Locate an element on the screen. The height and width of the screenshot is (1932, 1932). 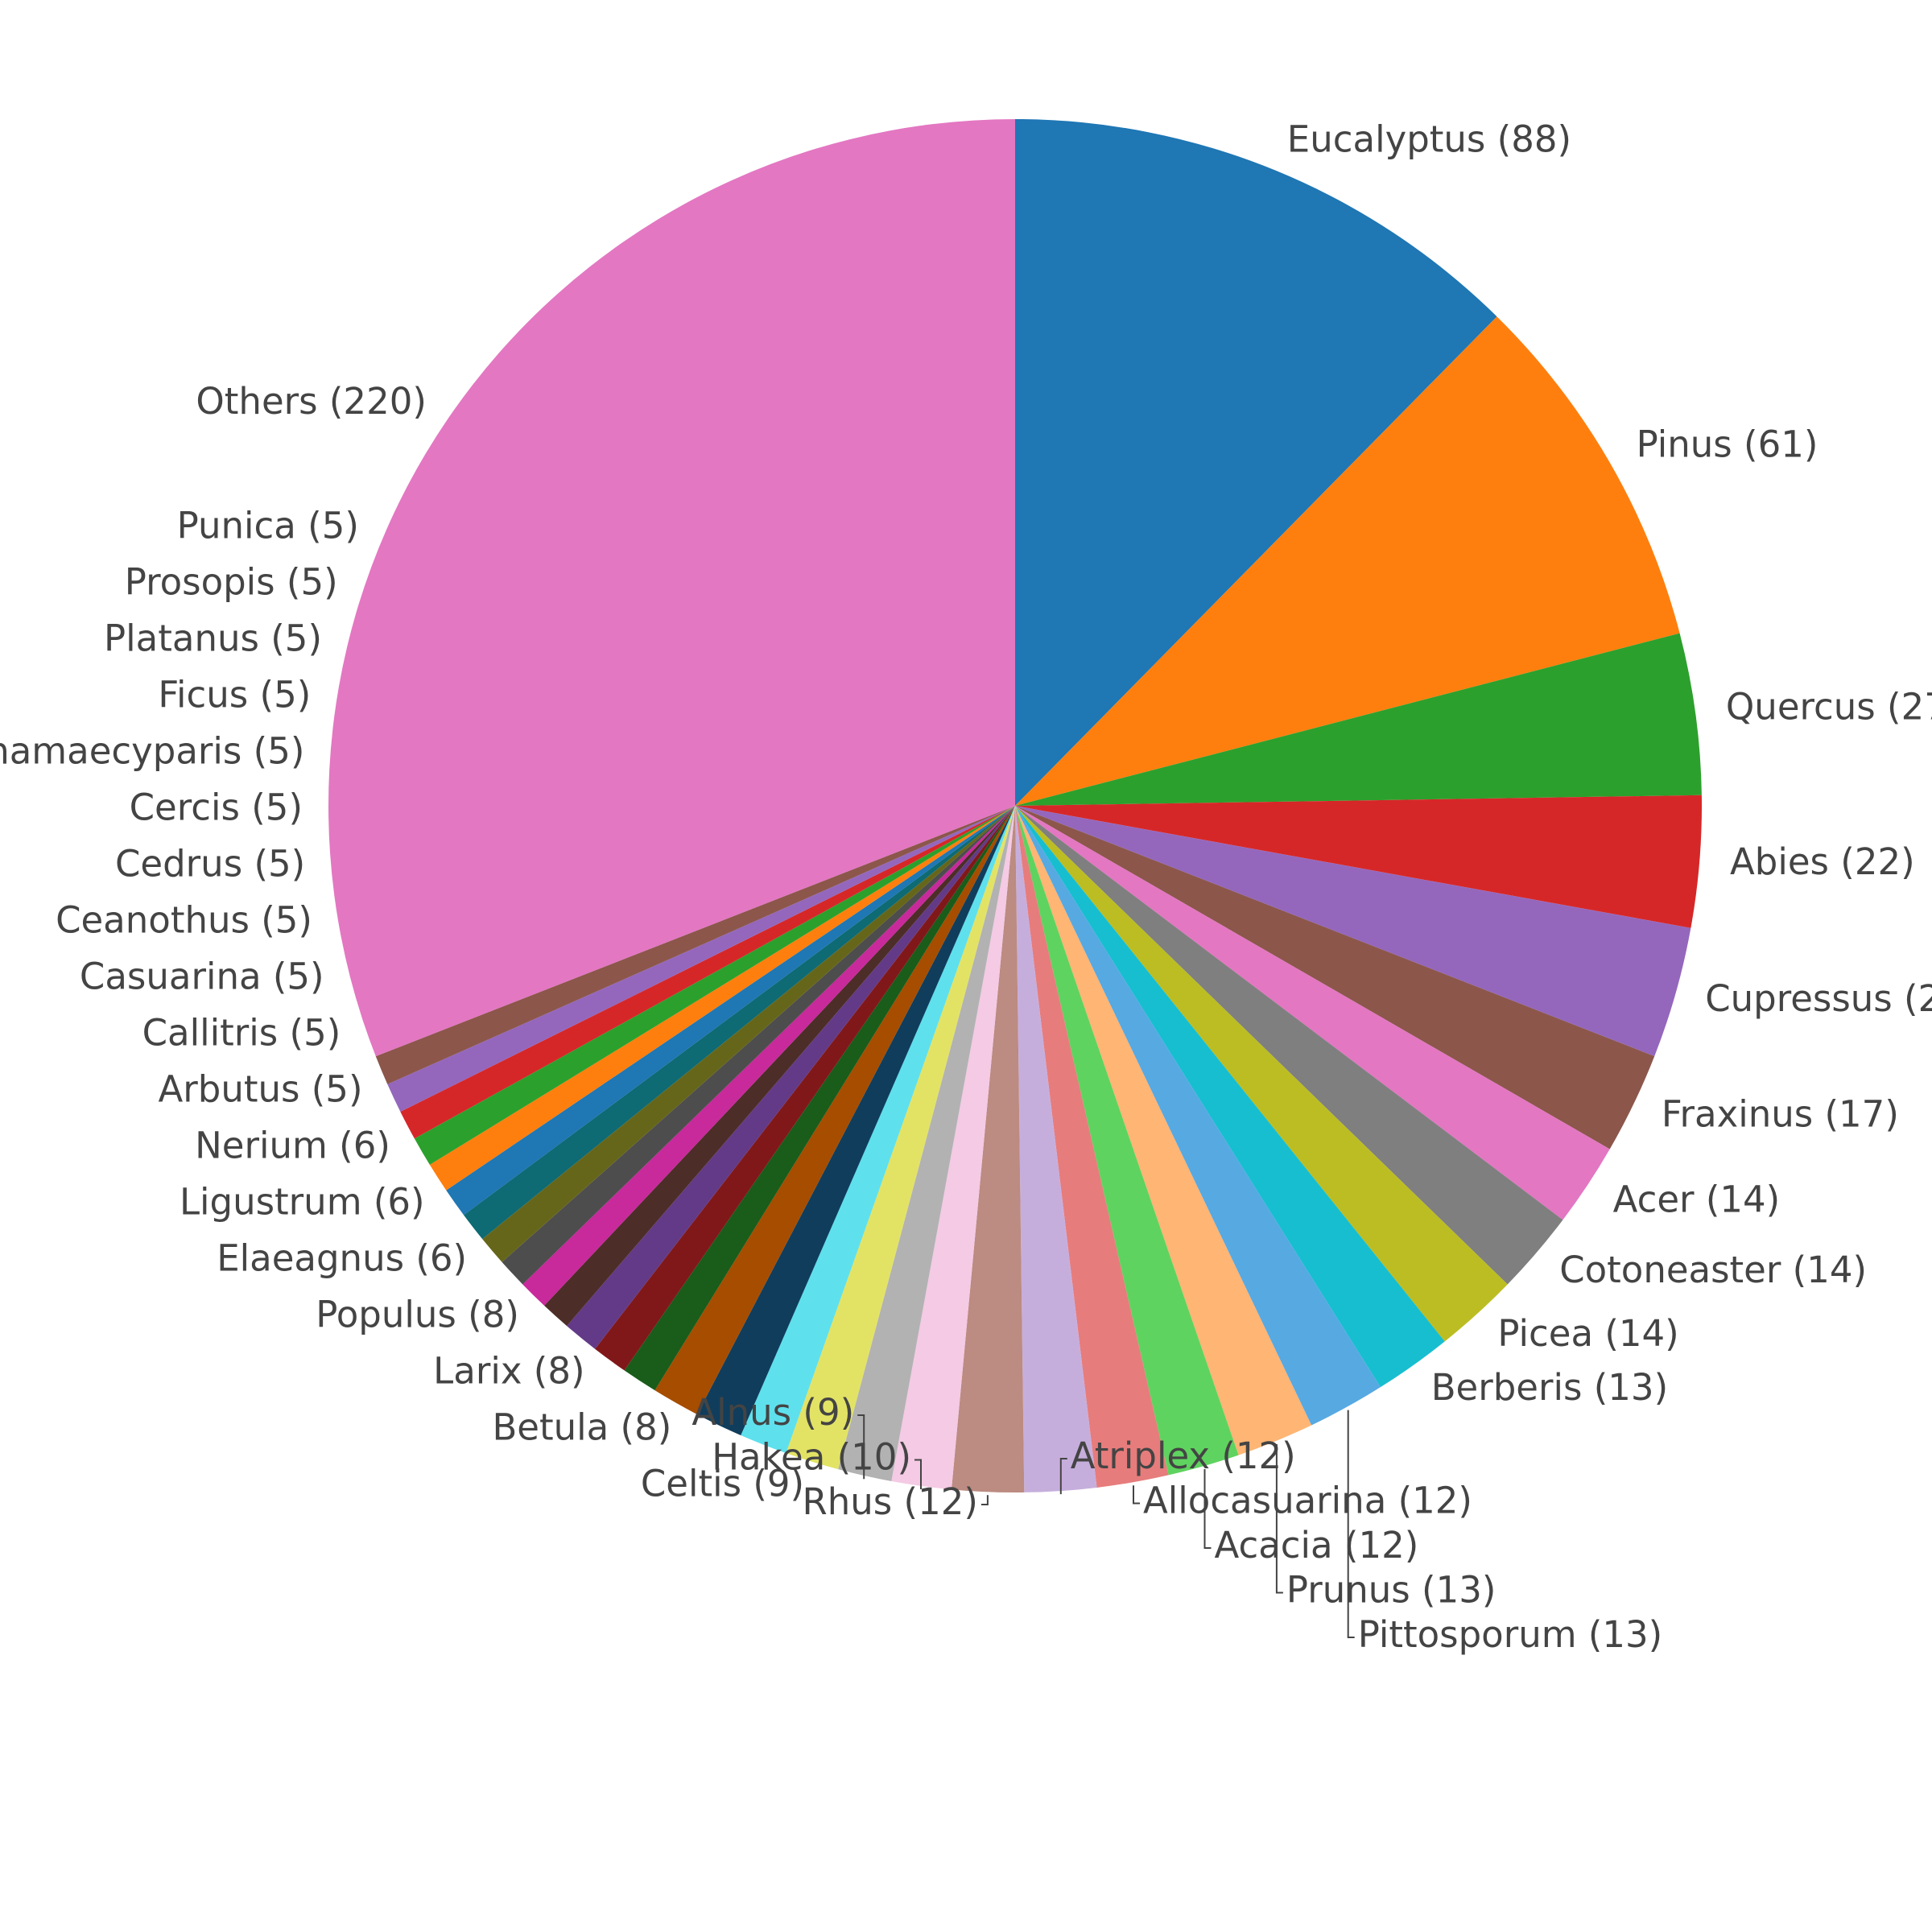
leader-line-allocasuarina is located at coordinates (1136, 1495).